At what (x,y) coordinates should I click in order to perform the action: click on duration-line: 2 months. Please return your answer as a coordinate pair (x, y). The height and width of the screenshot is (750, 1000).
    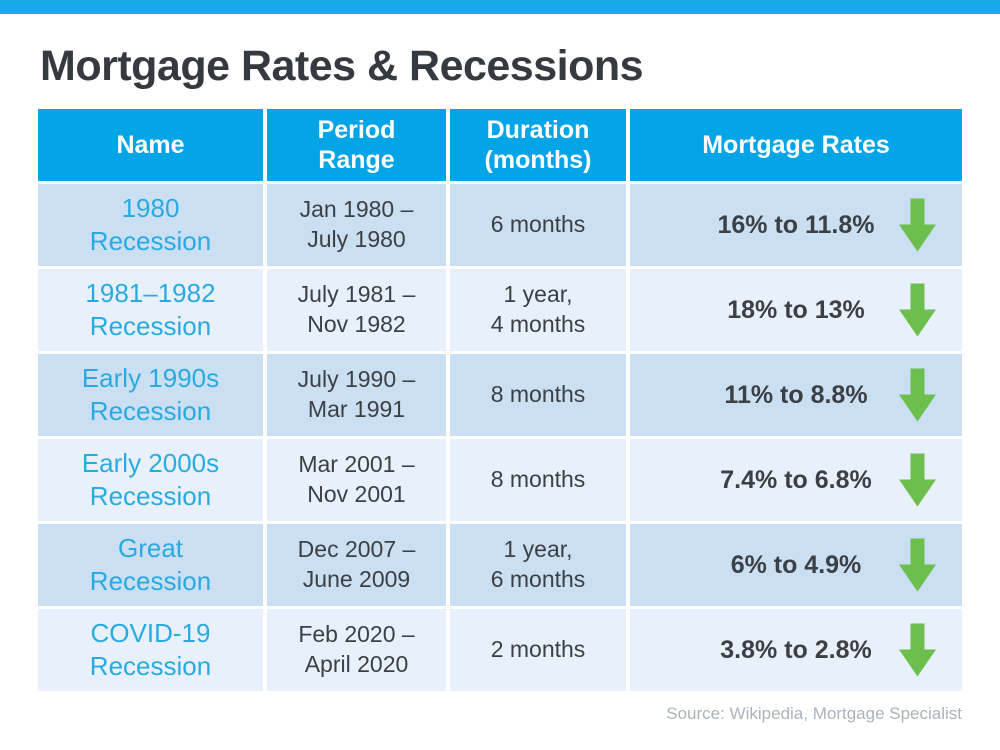
    Looking at the image, I should click on (538, 649).